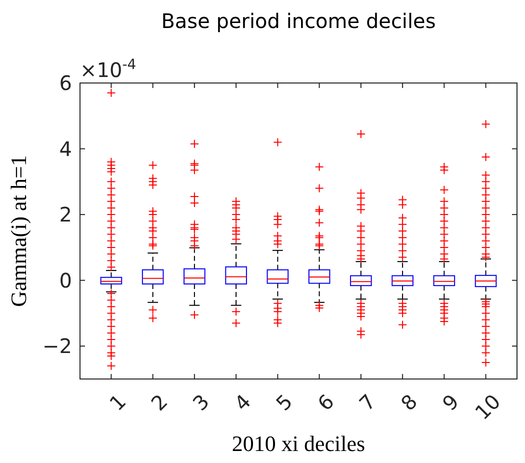 The width and height of the screenshot is (525, 463). Describe the element at coordinates (108, 69) in the screenshot. I see `text: ×10$^{-4}$` at that location.